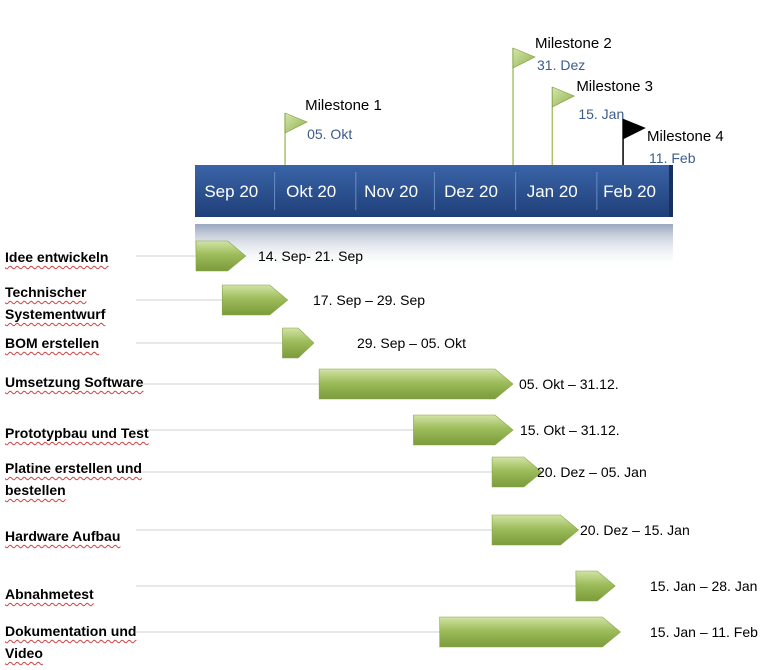  I want to click on milestone: Milestone 4 11. Feb, so click(673, 142).